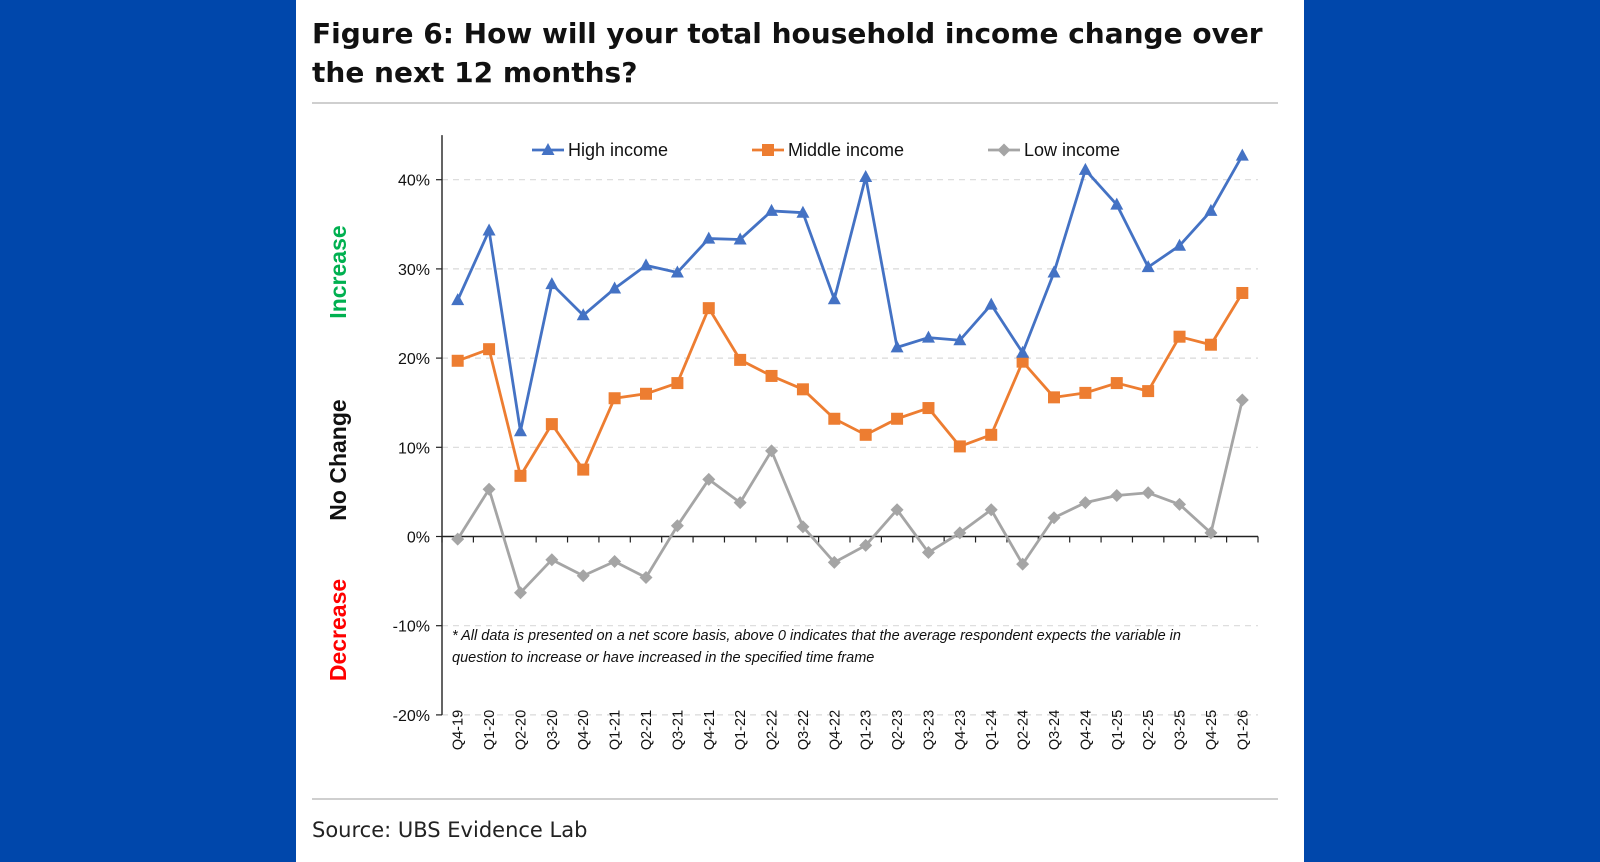 The image size is (1600, 862). I want to click on x-tick-label: Q3-21, so click(678, 730).